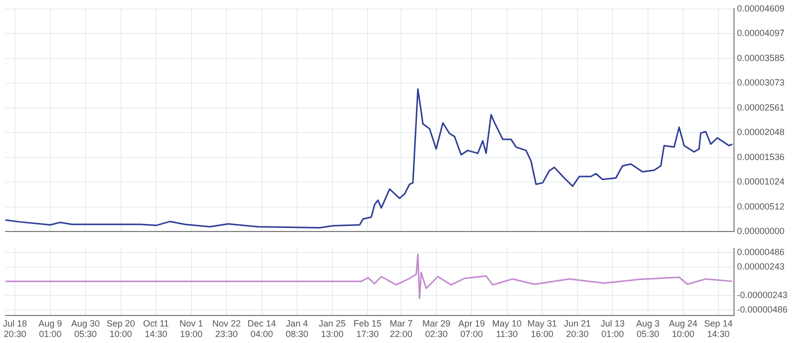  What do you see at coordinates (761, 57) in the screenshot?
I see `y-tick-label: 0.00003585` at bounding box center [761, 57].